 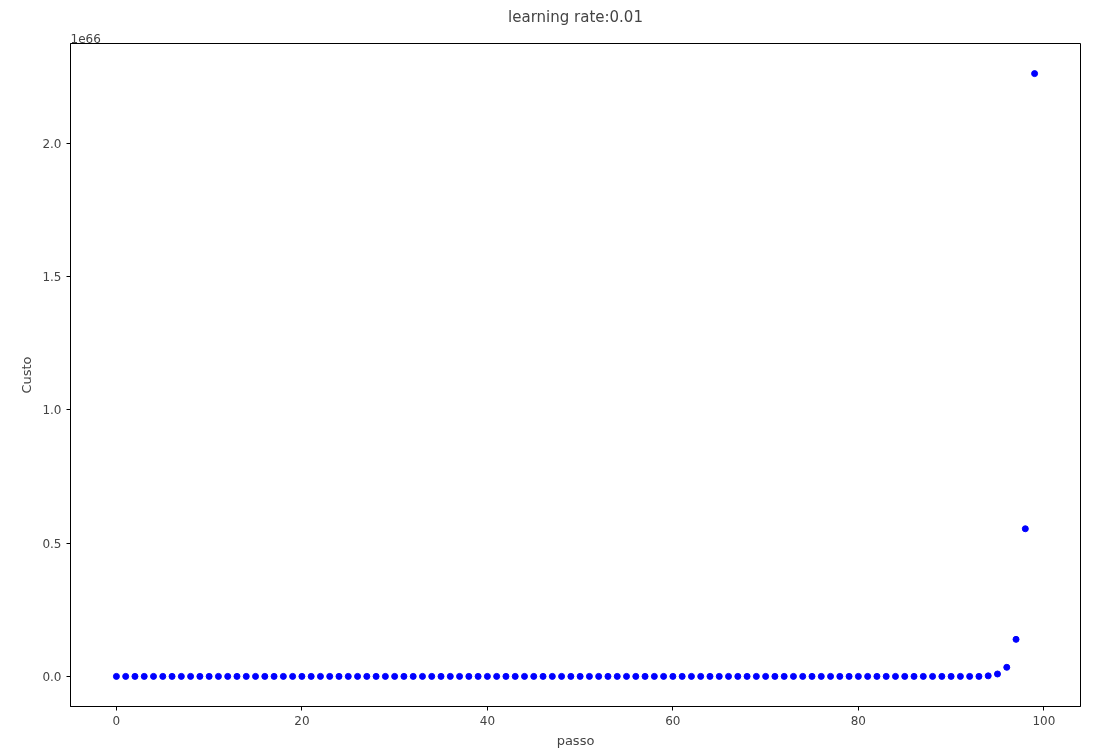 What do you see at coordinates (575, 16) in the screenshot?
I see `chart-title: learning rate:0.01` at bounding box center [575, 16].